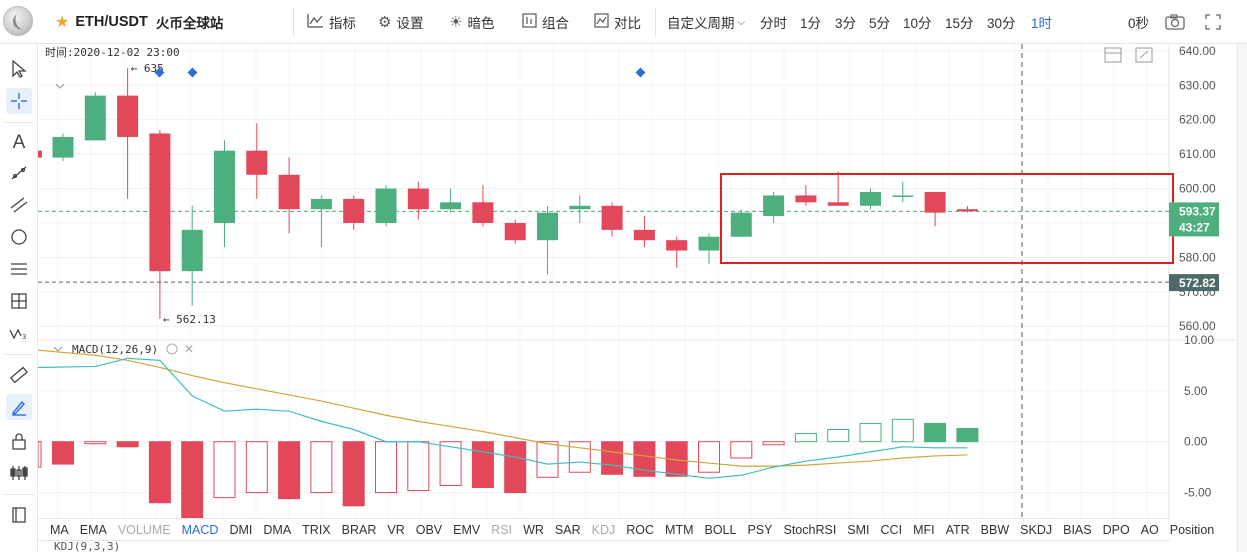 Image resolution: width=1247 pixels, height=552 pixels. What do you see at coordinates (811, 23) in the screenshot?
I see `period-tab-1: 1分` at bounding box center [811, 23].